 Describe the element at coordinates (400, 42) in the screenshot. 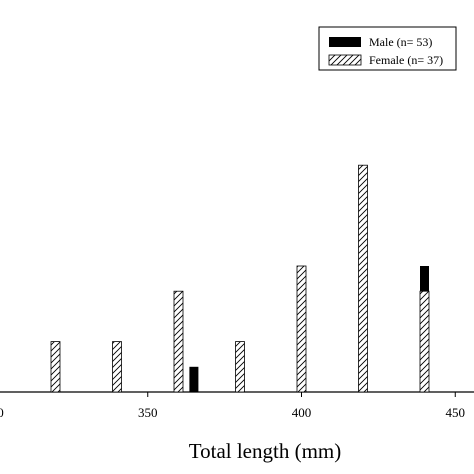

I see `legend-label-male: Male (n= 53)` at that location.